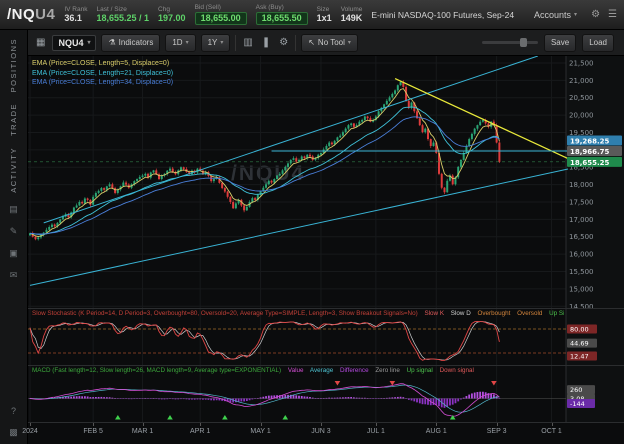 This screenshot has width=624, height=444. What do you see at coordinates (75, 15) in the screenshot?
I see `iv-rank-field: IV Rank 36.1` at bounding box center [75, 15].